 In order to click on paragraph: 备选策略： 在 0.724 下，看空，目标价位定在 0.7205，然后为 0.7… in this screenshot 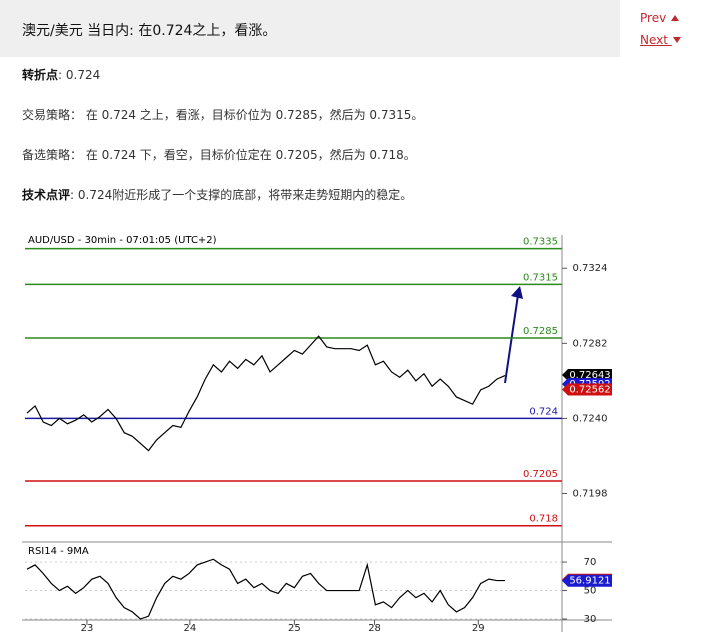, I will do `click(219, 154)`.